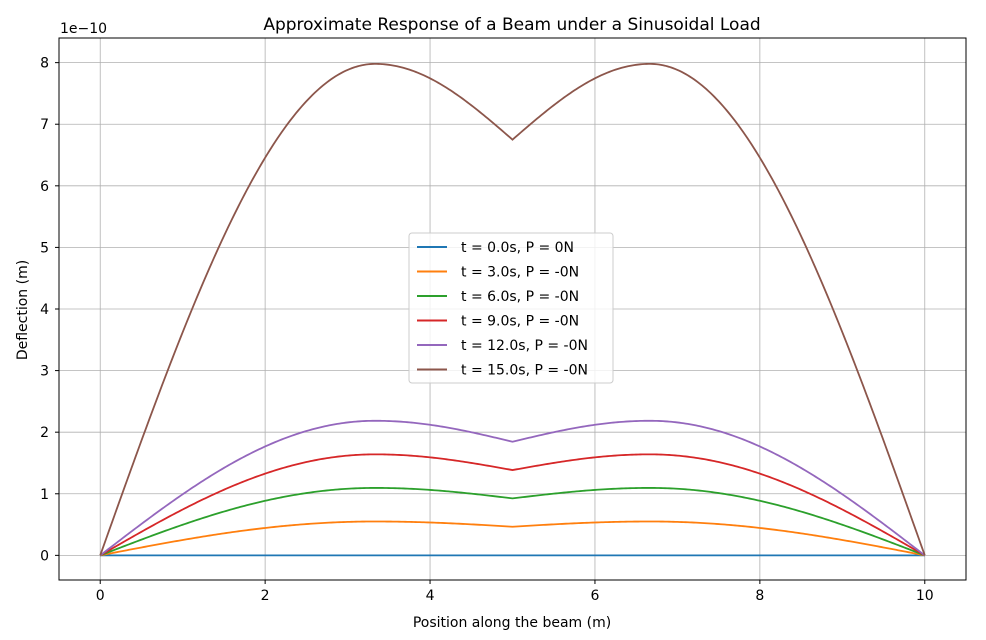 The image size is (986, 640). What do you see at coordinates (44, 248) in the screenshot?
I see `y-tick-label: 5` at bounding box center [44, 248].